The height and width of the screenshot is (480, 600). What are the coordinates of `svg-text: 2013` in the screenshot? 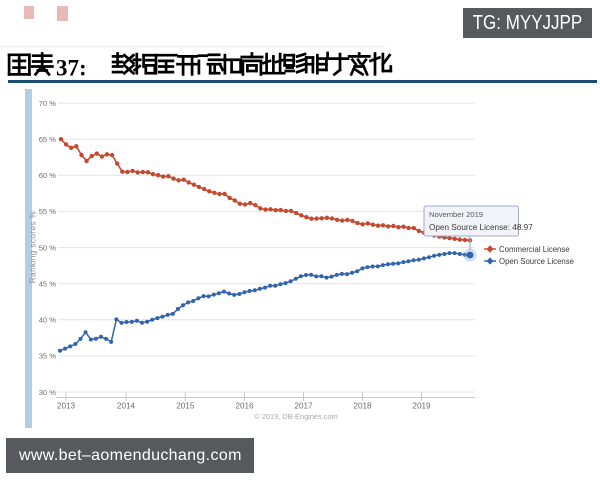 It's located at (66, 406).